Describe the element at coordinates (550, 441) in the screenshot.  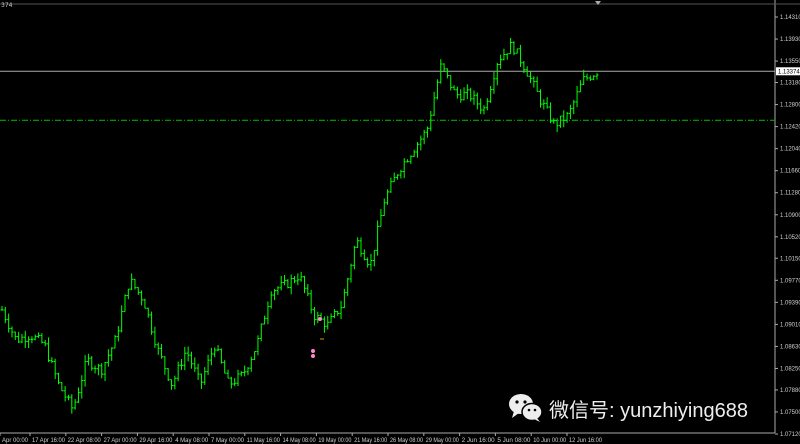
I see `x-tick-label: 10 Jun 00:00` at that location.